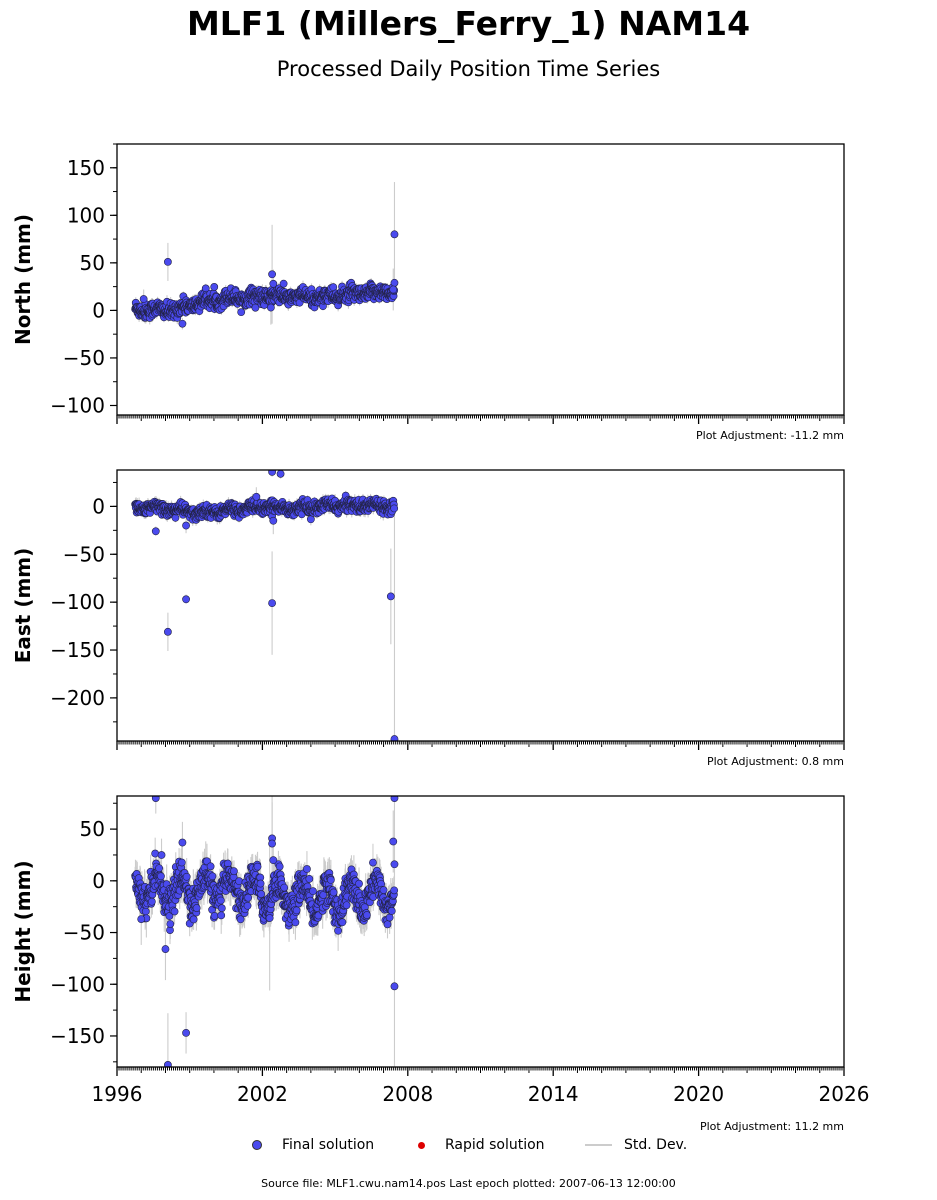  I want to click on y-tick-label: −200, so click(77, 698).